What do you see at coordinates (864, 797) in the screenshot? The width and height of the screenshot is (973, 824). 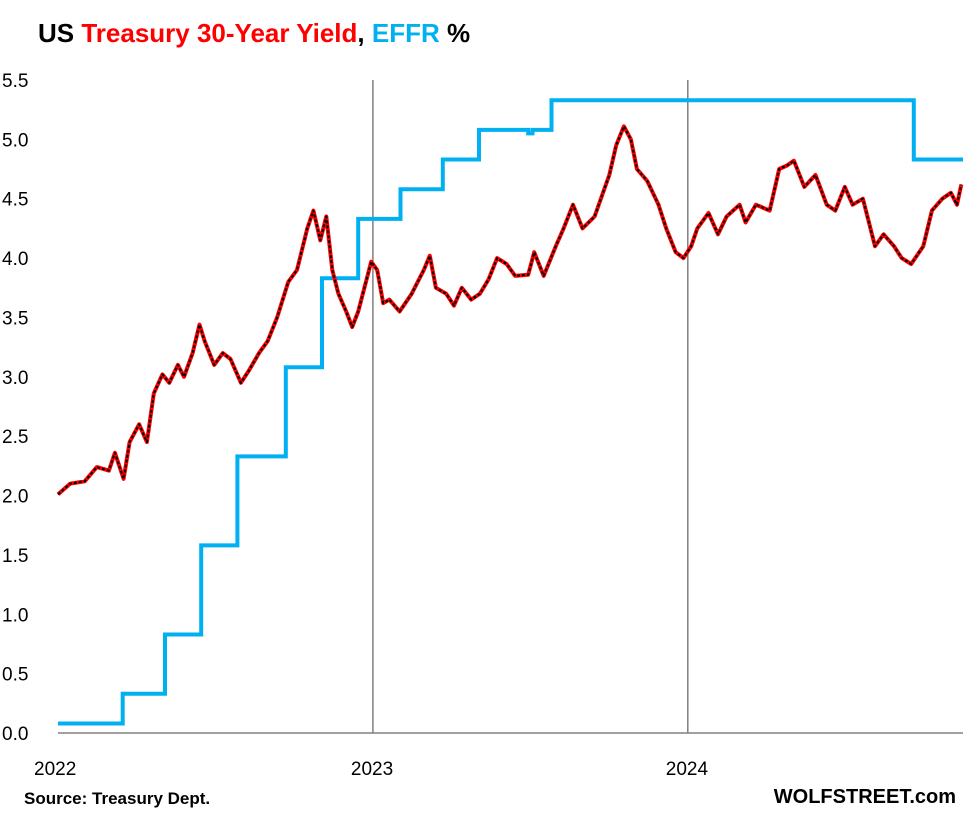 I see `brand-label: WOLFSTREET.com` at bounding box center [864, 797].